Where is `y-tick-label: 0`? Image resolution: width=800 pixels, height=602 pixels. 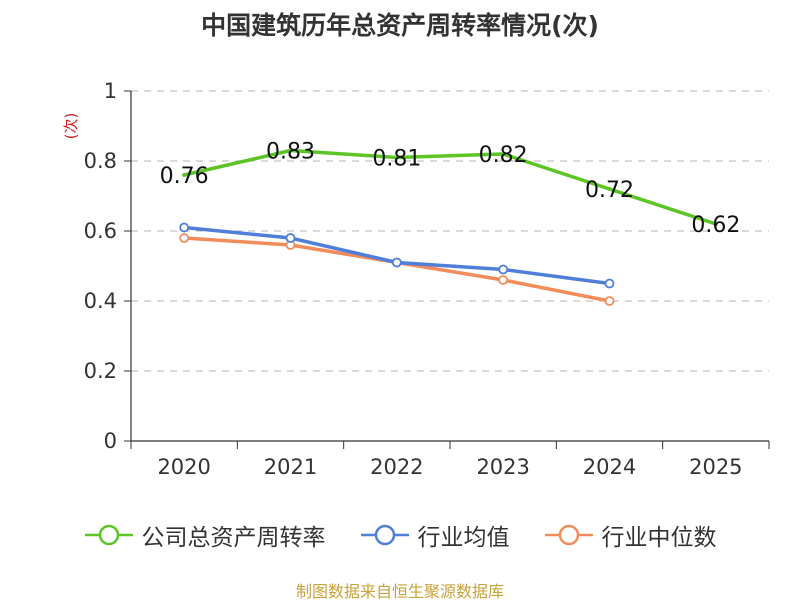
y-tick-label: 0 is located at coordinates (110, 441).